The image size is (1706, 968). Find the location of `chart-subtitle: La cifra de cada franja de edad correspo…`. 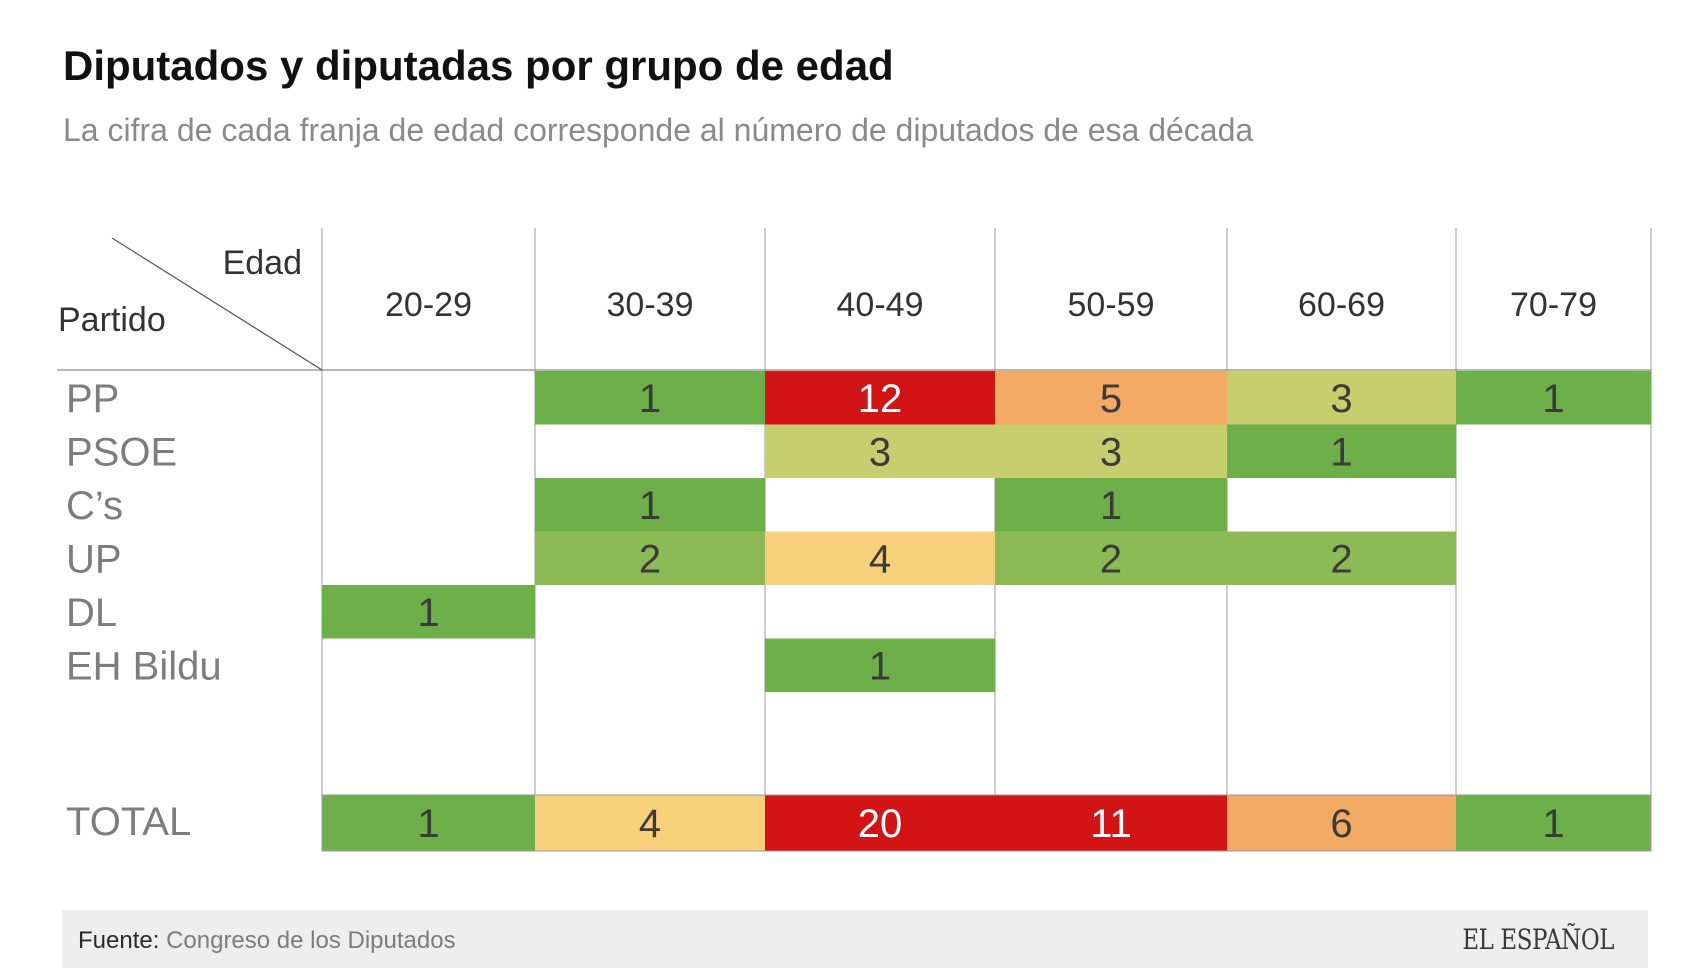

chart-subtitle: La cifra de cada franja de edad correspo… is located at coordinates (658, 130).